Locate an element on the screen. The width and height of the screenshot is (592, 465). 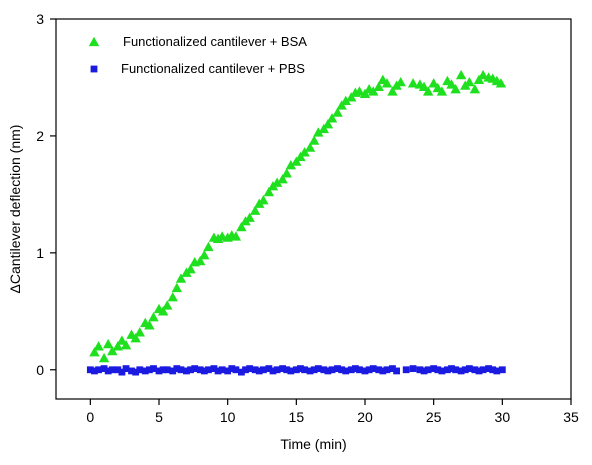
x-axis-ticks: 0 5 10 15 20 25 30 35 is located at coordinates (332, 412).